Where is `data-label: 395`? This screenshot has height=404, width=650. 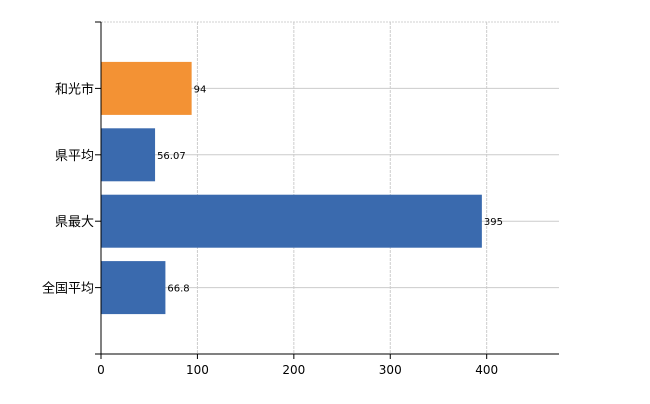 data-label: 395 is located at coordinates (493, 222).